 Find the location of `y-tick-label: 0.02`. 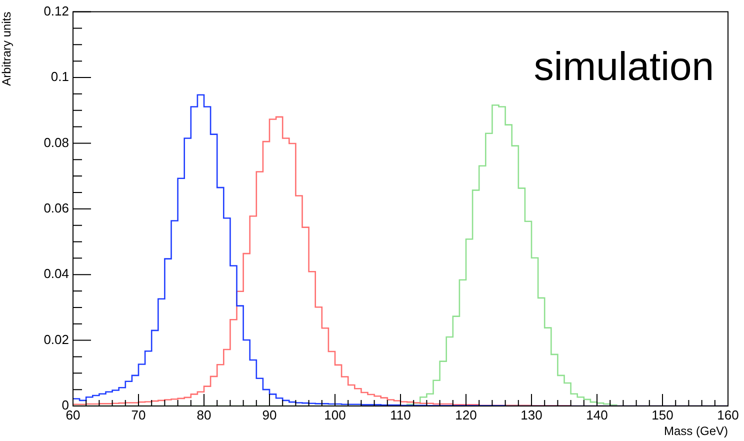

y-tick-label: 0.02 is located at coordinates (56, 339).